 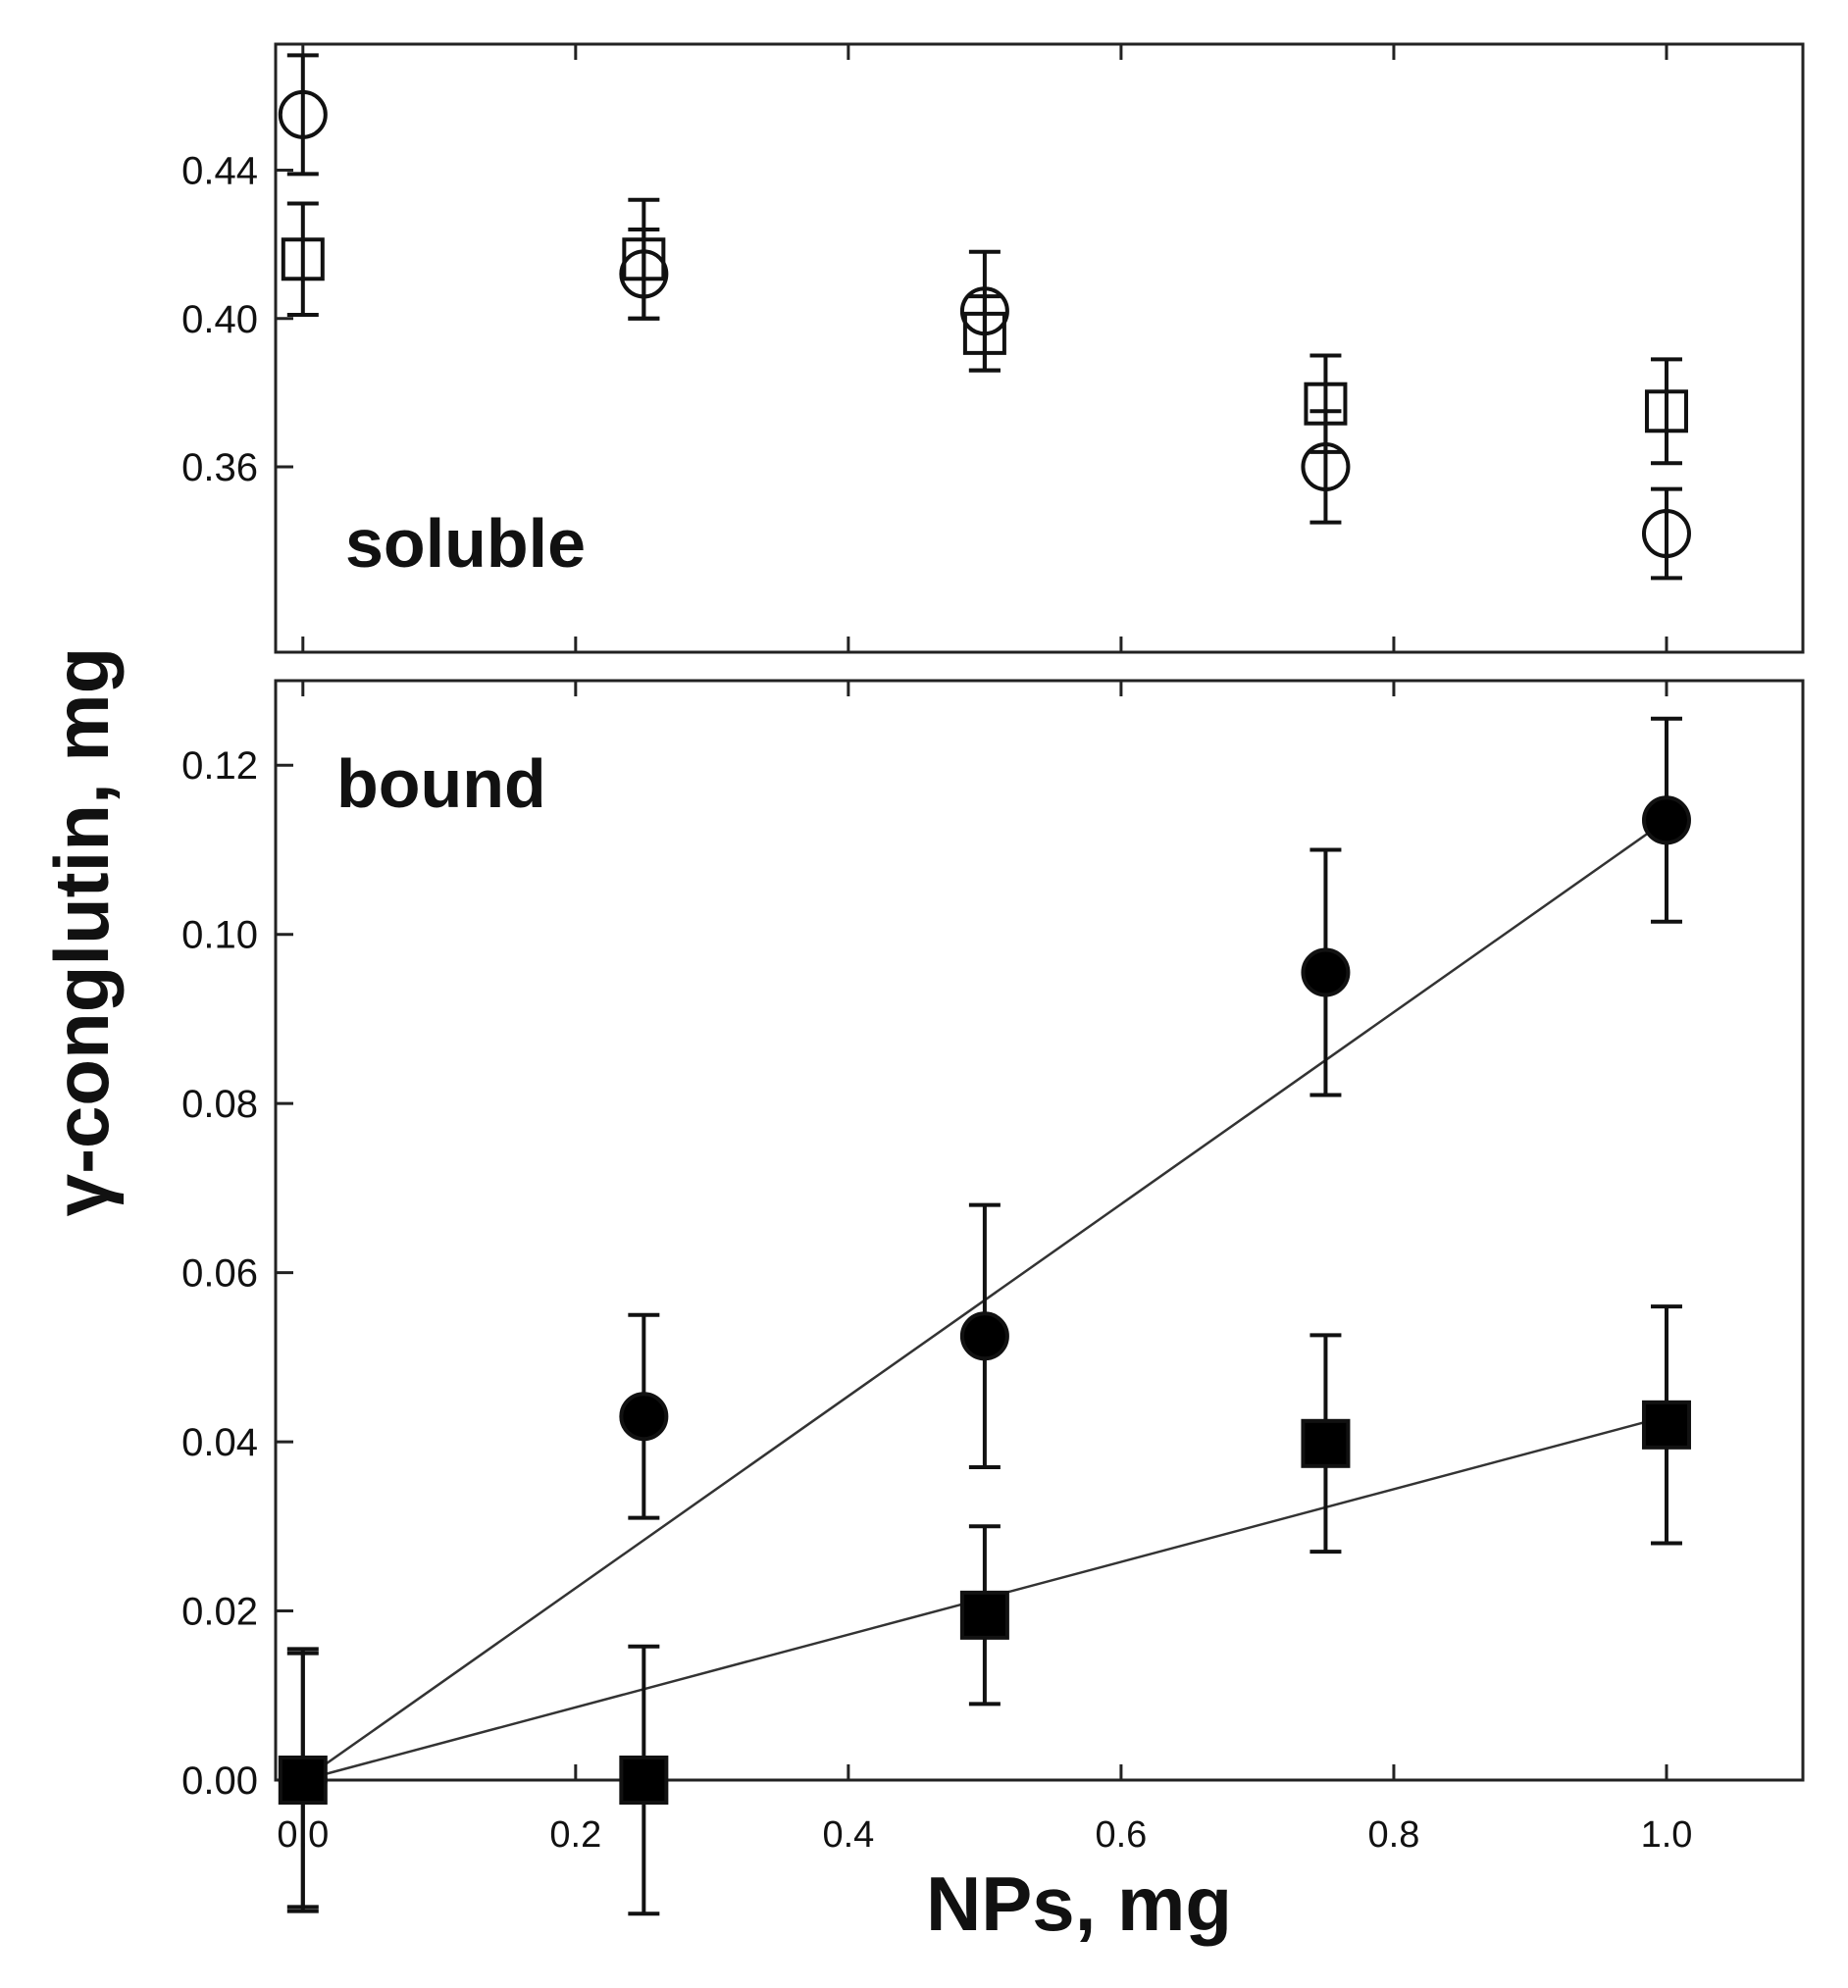 What do you see at coordinates (219, 935) in the screenshot?
I see `bound-y-tick-label: 0.10` at bounding box center [219, 935].